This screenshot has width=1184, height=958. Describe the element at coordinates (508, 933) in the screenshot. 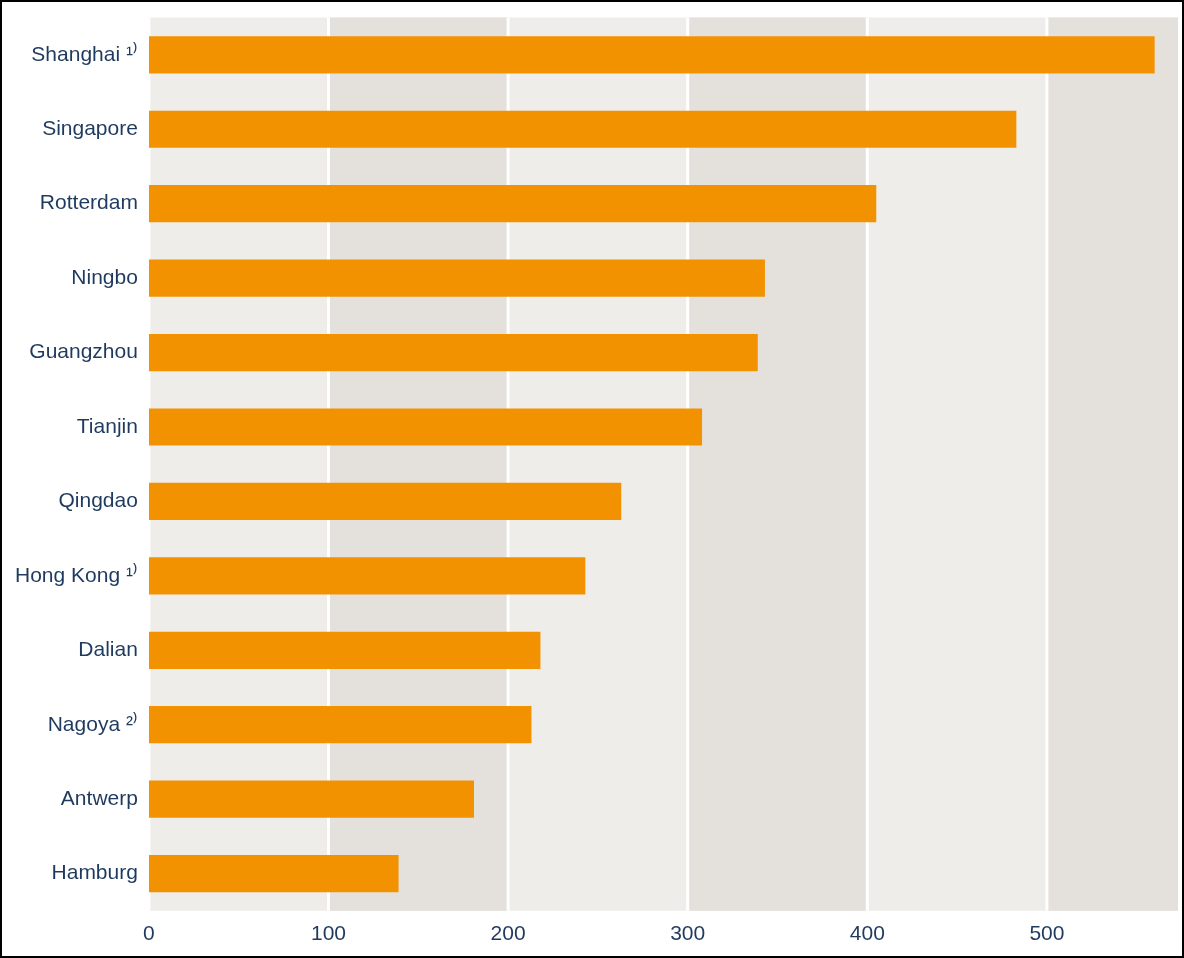

I see `x-tick-label: 200` at that location.